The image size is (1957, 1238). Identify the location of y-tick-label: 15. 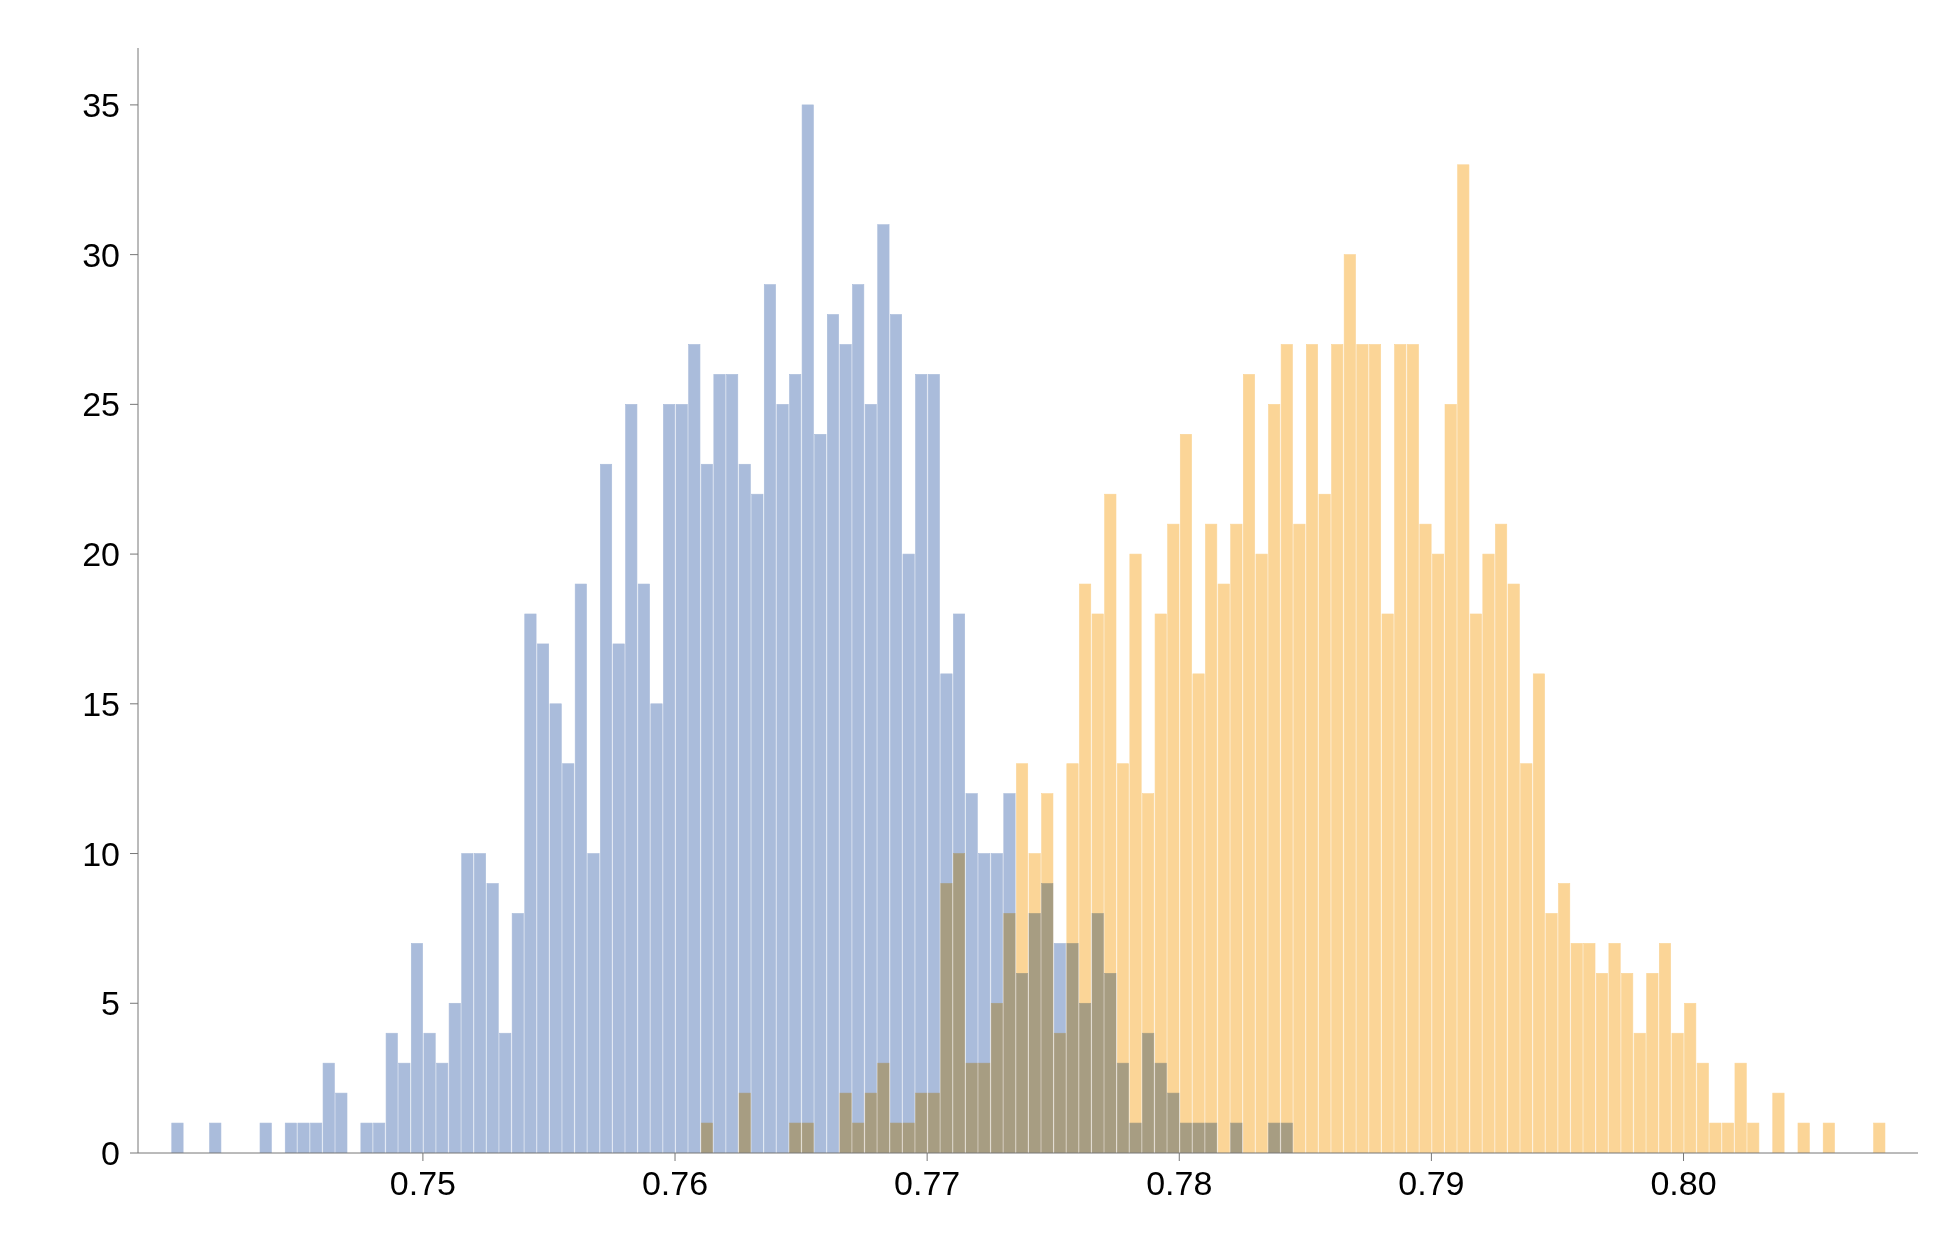
(101, 703).